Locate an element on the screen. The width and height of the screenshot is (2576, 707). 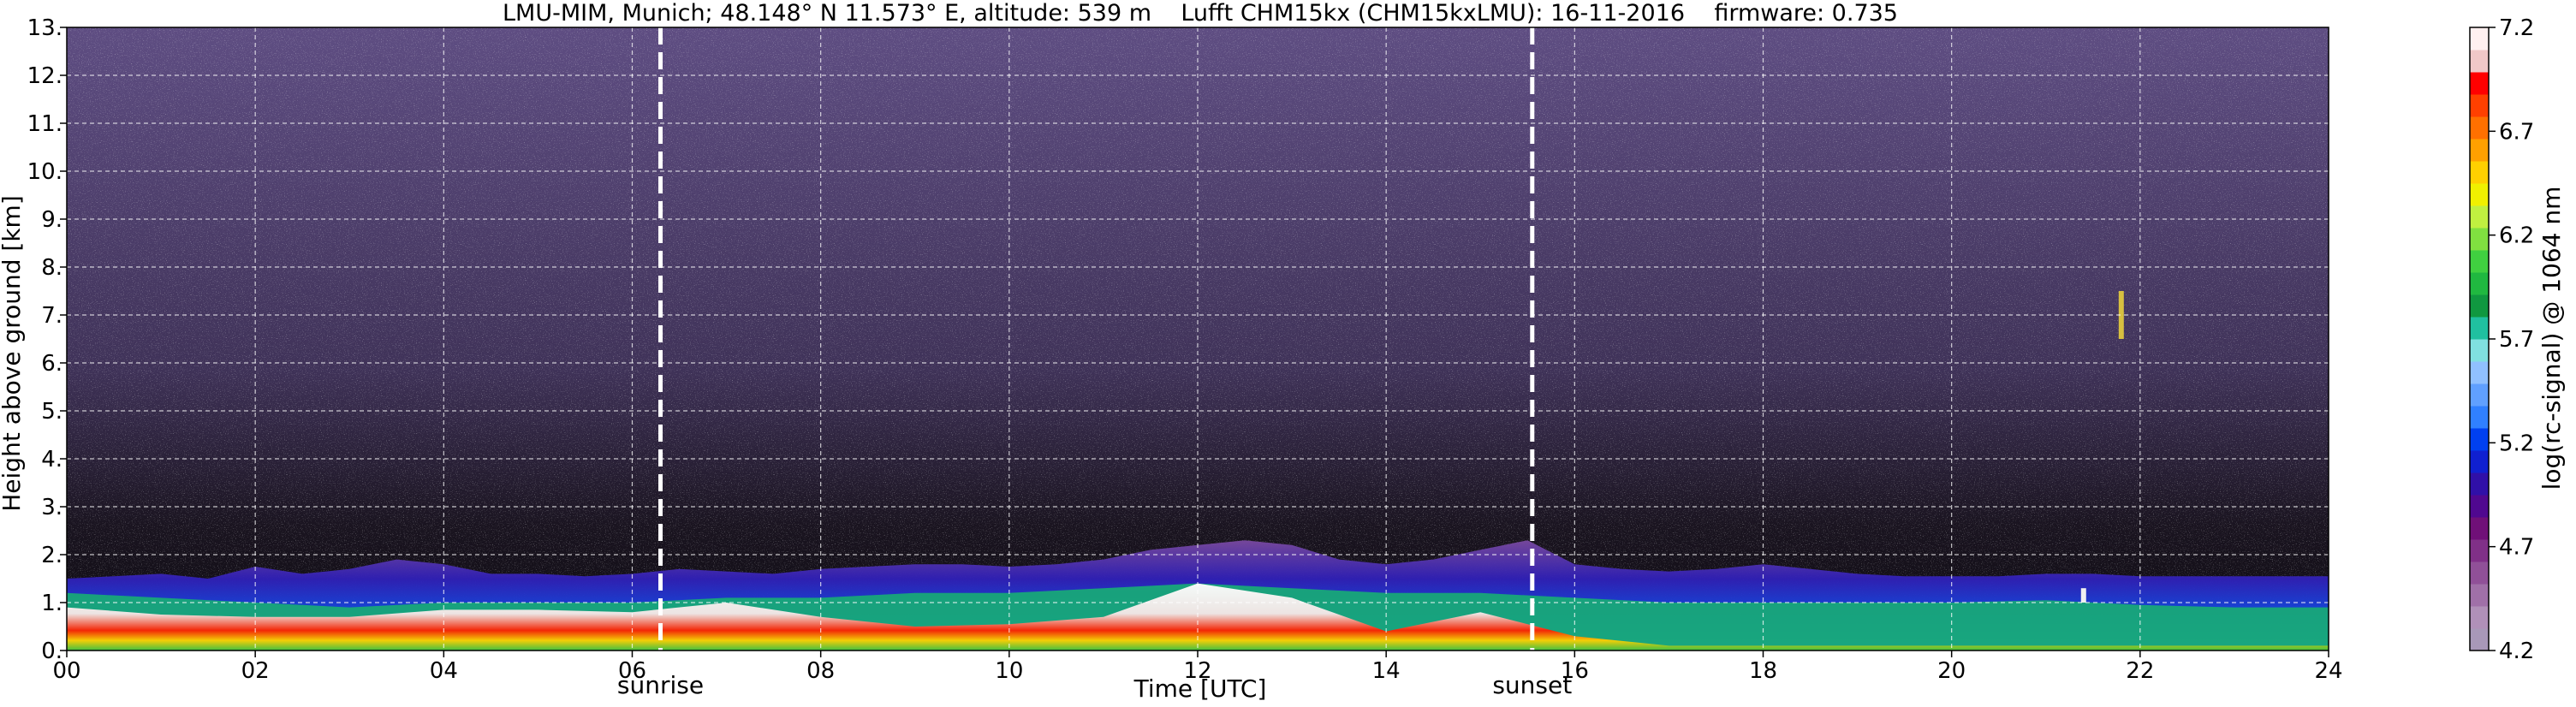
y-tick-label: 0. is located at coordinates (51, 651).